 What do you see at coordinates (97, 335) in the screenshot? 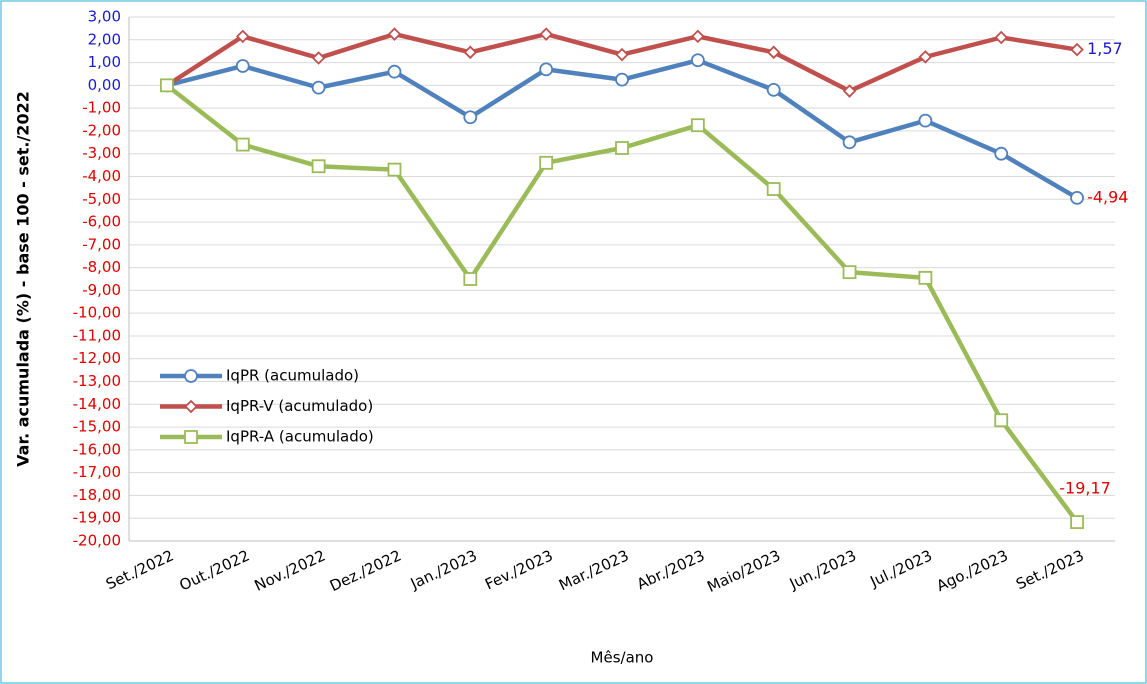
I see `y-tick-label: -11,00` at bounding box center [97, 335].